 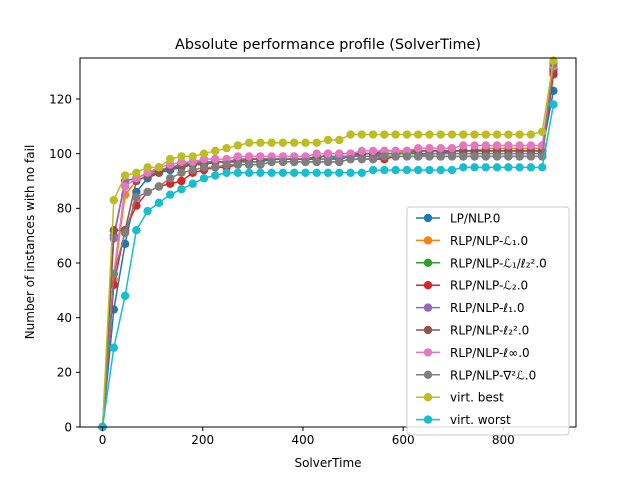 What do you see at coordinates (68, 427) in the screenshot?
I see `y-tick-label: 0` at bounding box center [68, 427].